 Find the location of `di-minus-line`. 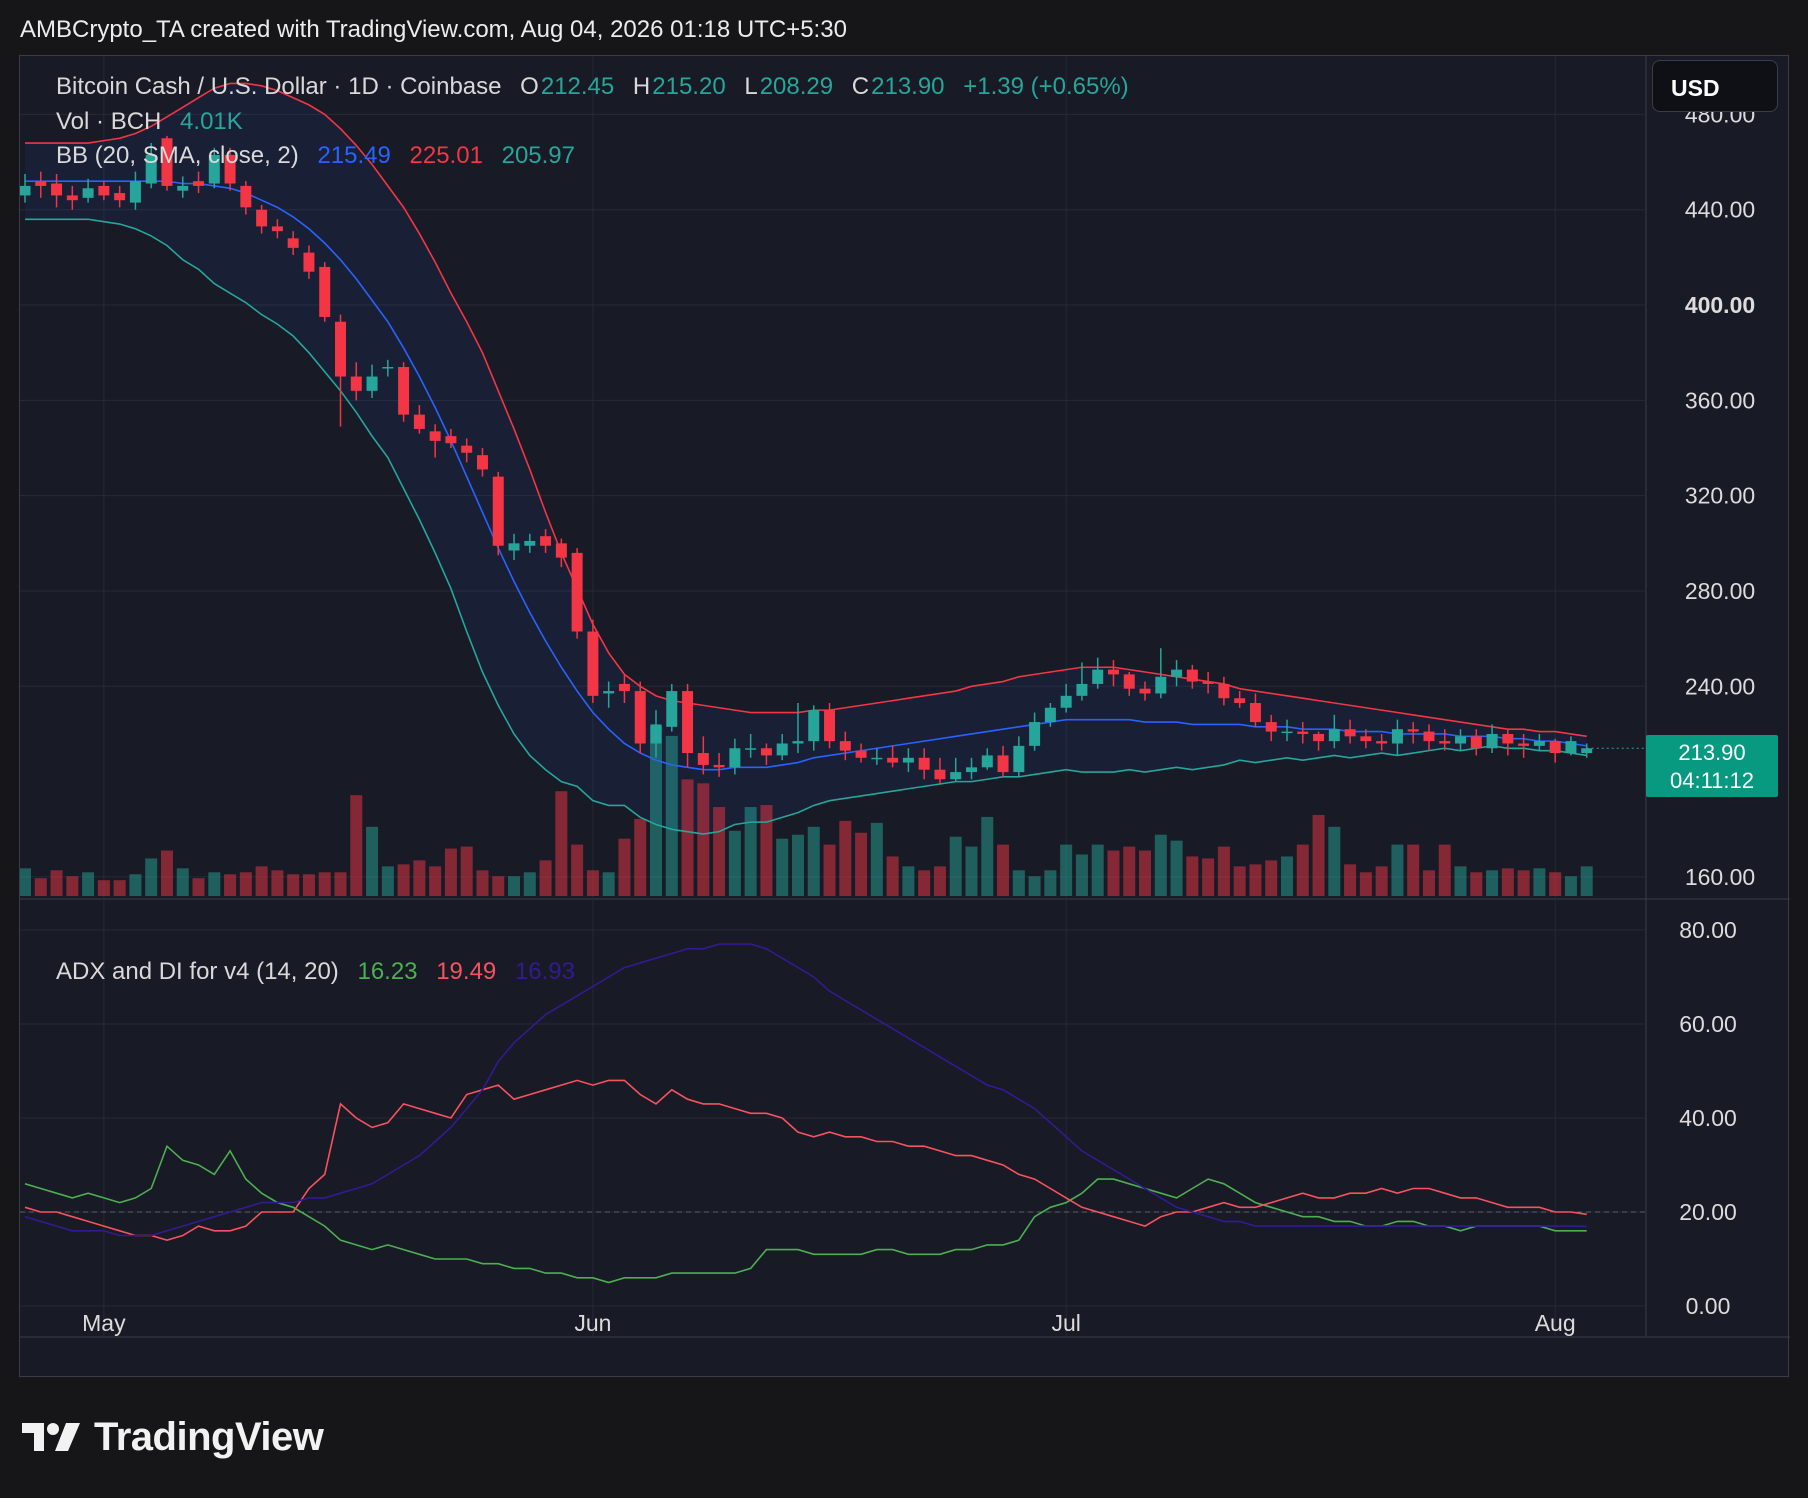

di-minus-line is located at coordinates (805, 1160).